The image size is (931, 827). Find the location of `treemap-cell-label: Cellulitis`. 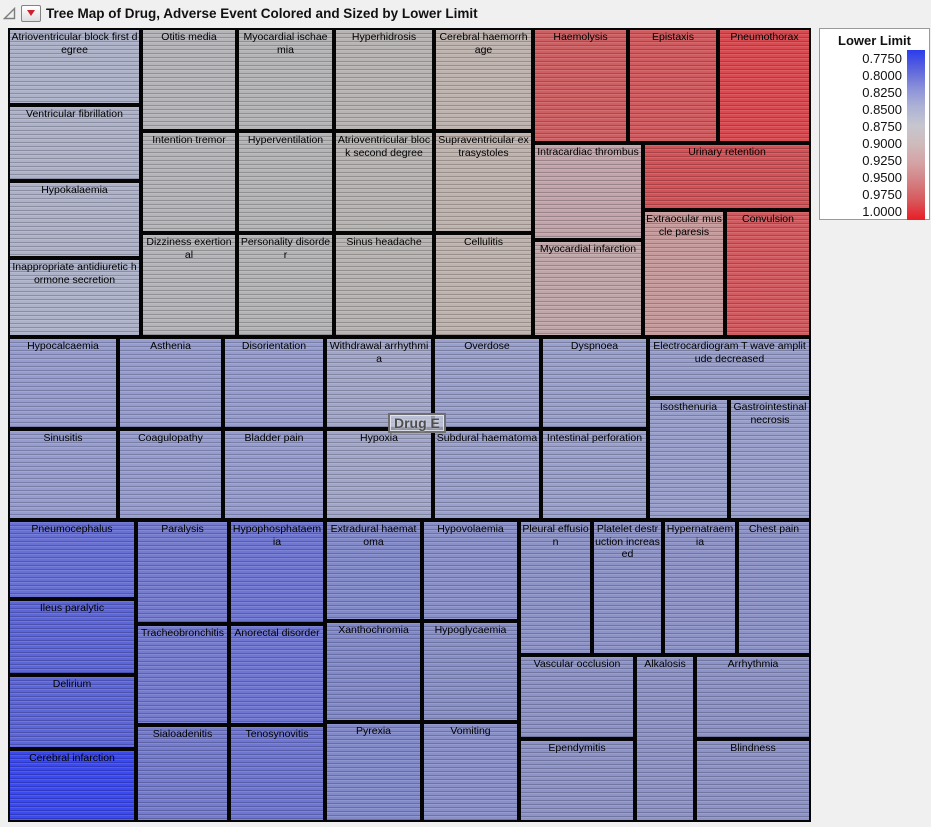

treemap-cell-label: Cellulitis is located at coordinates (483, 242).